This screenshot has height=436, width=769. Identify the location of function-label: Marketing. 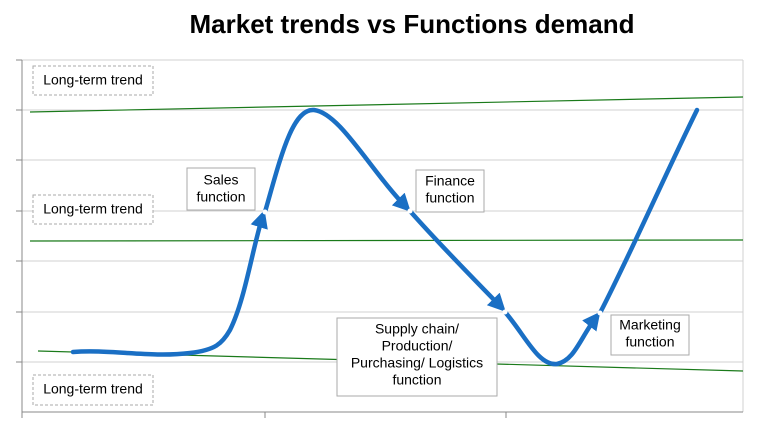
(649, 325).